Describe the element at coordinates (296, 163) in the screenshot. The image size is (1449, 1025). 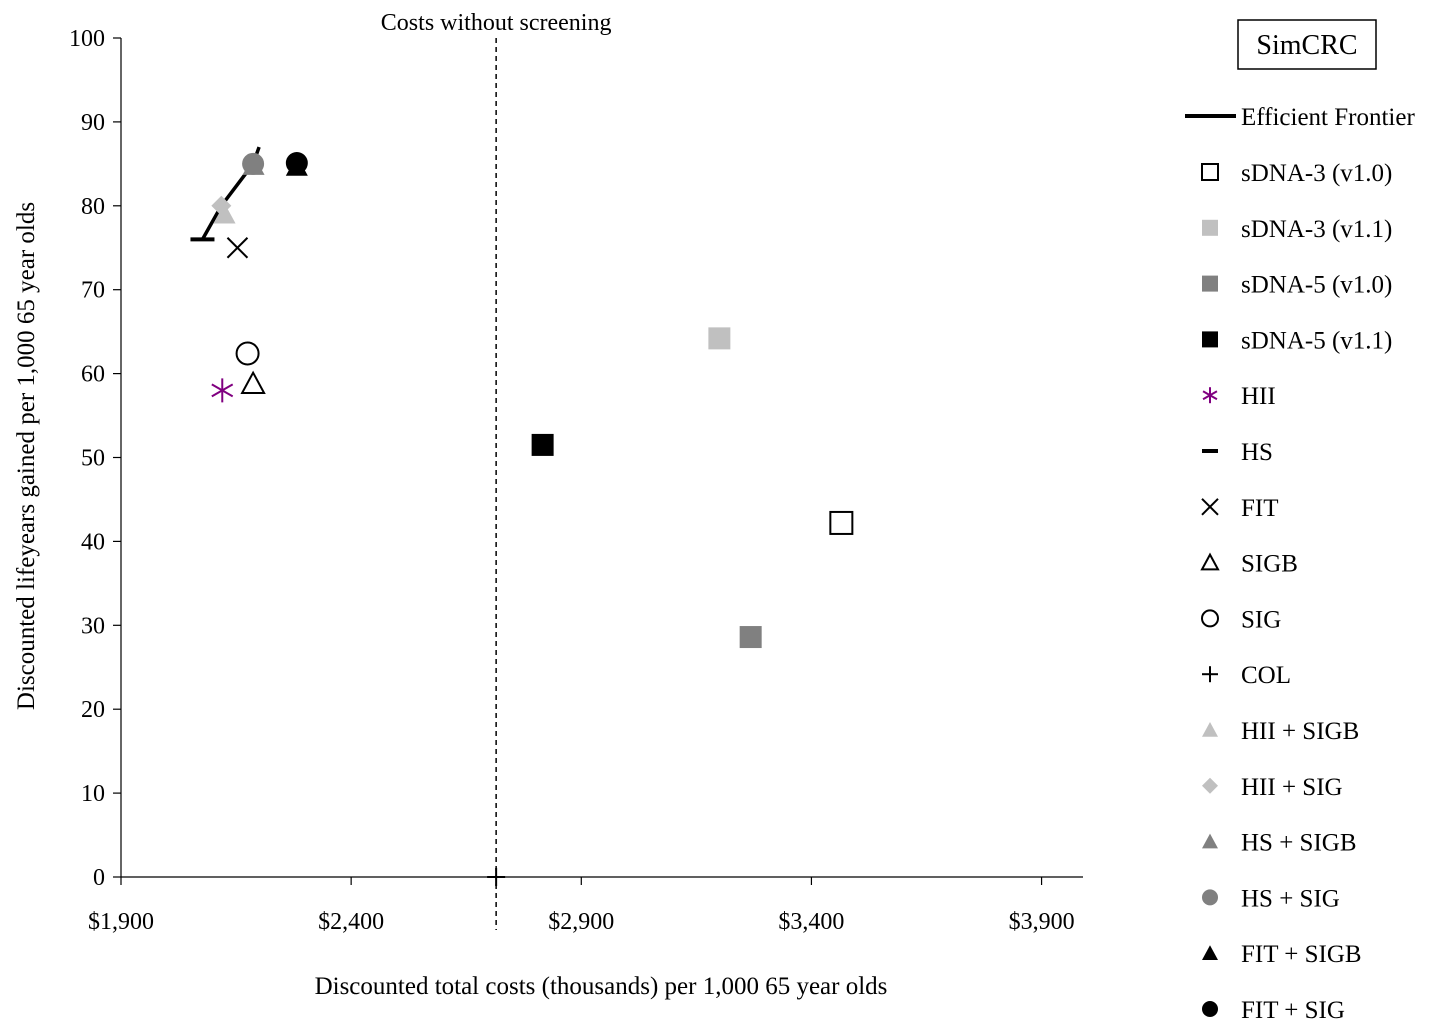
I see `point-fit-sig` at that location.